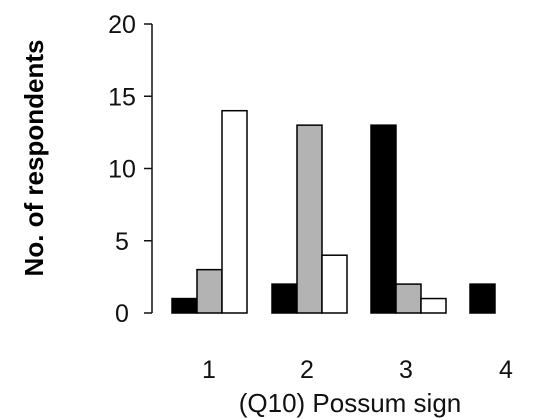 The height and width of the screenshot is (418, 540). What do you see at coordinates (357, 370) in the screenshot?
I see `x-tick-labels: 1 2 3 4` at bounding box center [357, 370].